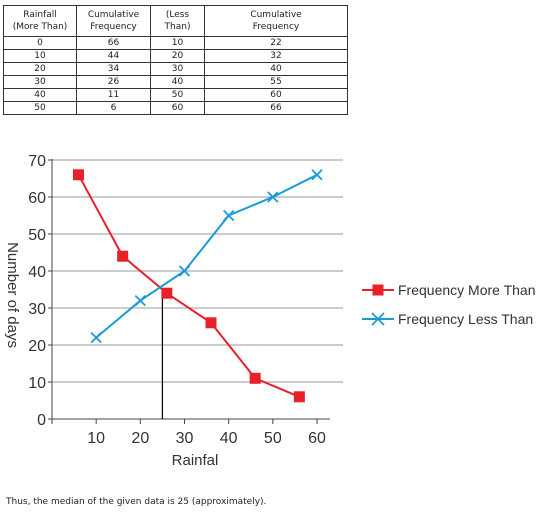 The image size is (552, 518). Describe the element at coordinates (140, 438) in the screenshot. I see `x-tick-label: 20` at that location.